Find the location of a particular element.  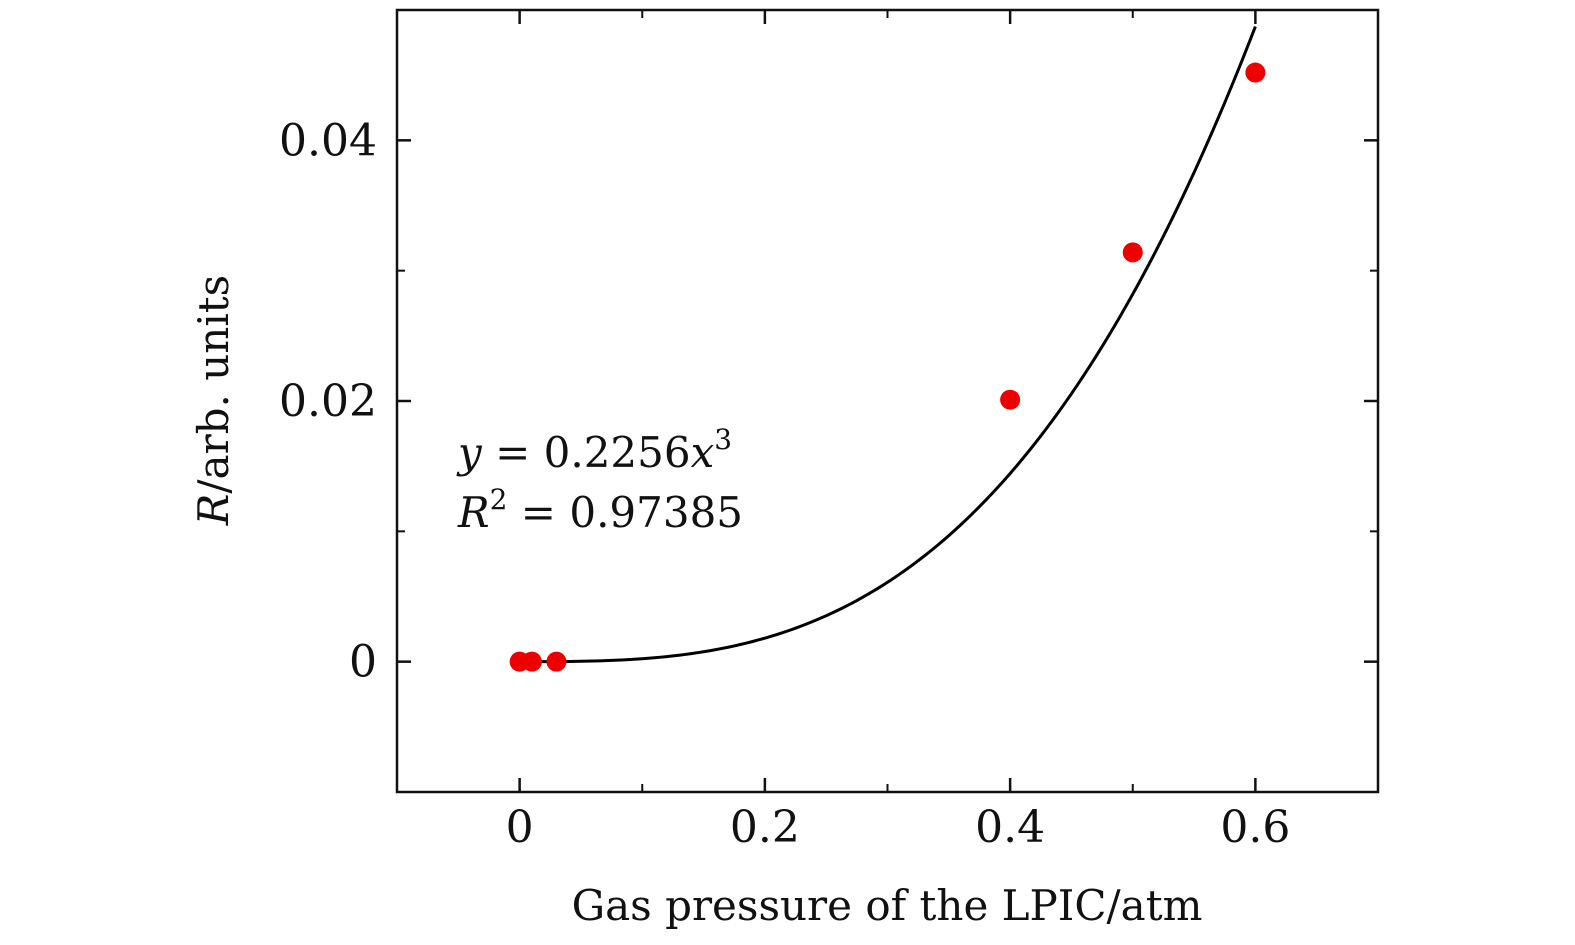

fit-equation-lhs: y is located at coordinates (469, 452).